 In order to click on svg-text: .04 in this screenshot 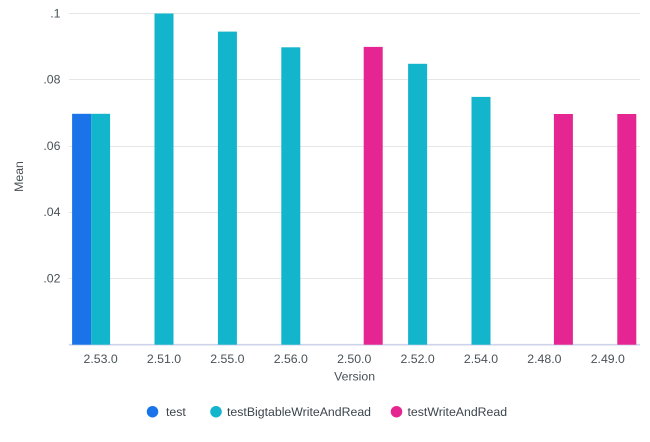, I will do `click(51, 212)`.